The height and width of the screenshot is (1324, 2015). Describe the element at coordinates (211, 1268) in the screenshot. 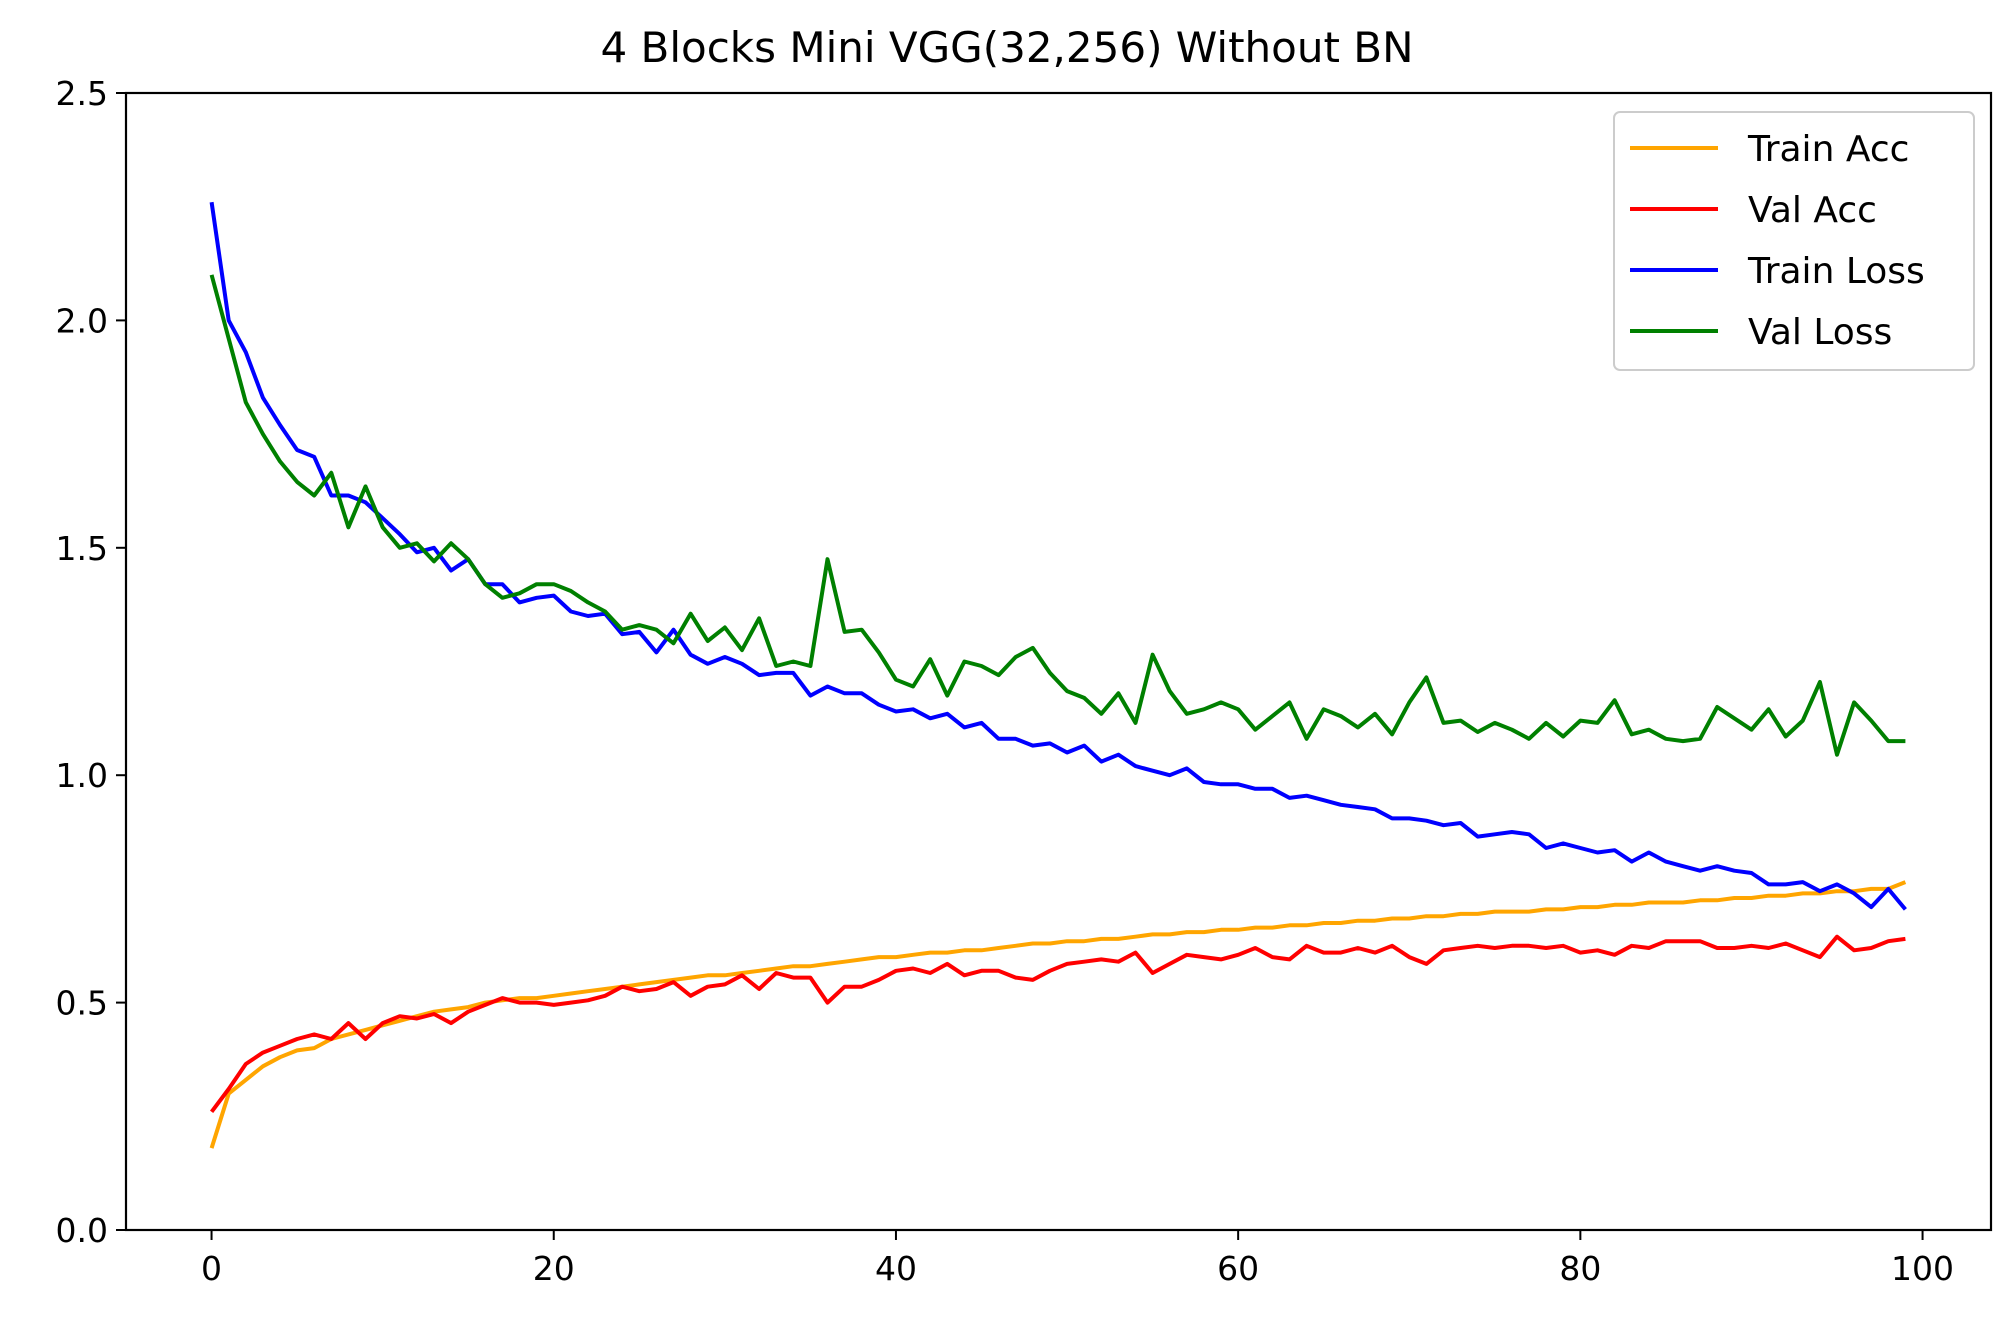

I see `x-tick-label: 0` at that location.